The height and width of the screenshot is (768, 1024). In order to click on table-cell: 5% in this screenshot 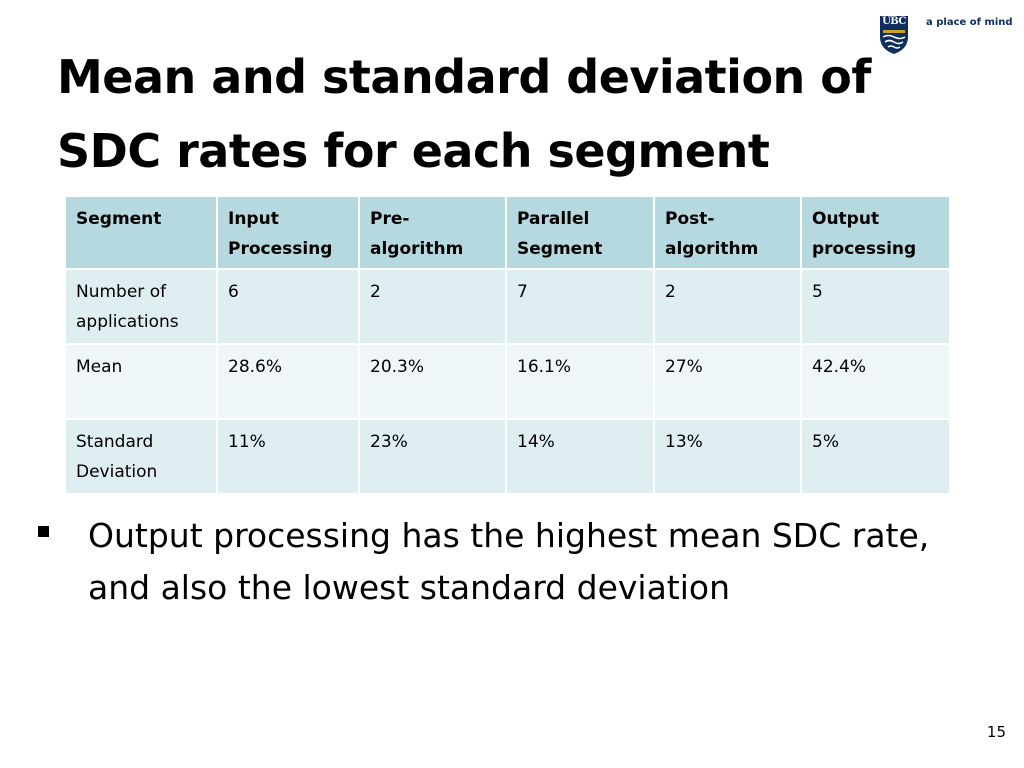, I will do `click(875, 456)`.